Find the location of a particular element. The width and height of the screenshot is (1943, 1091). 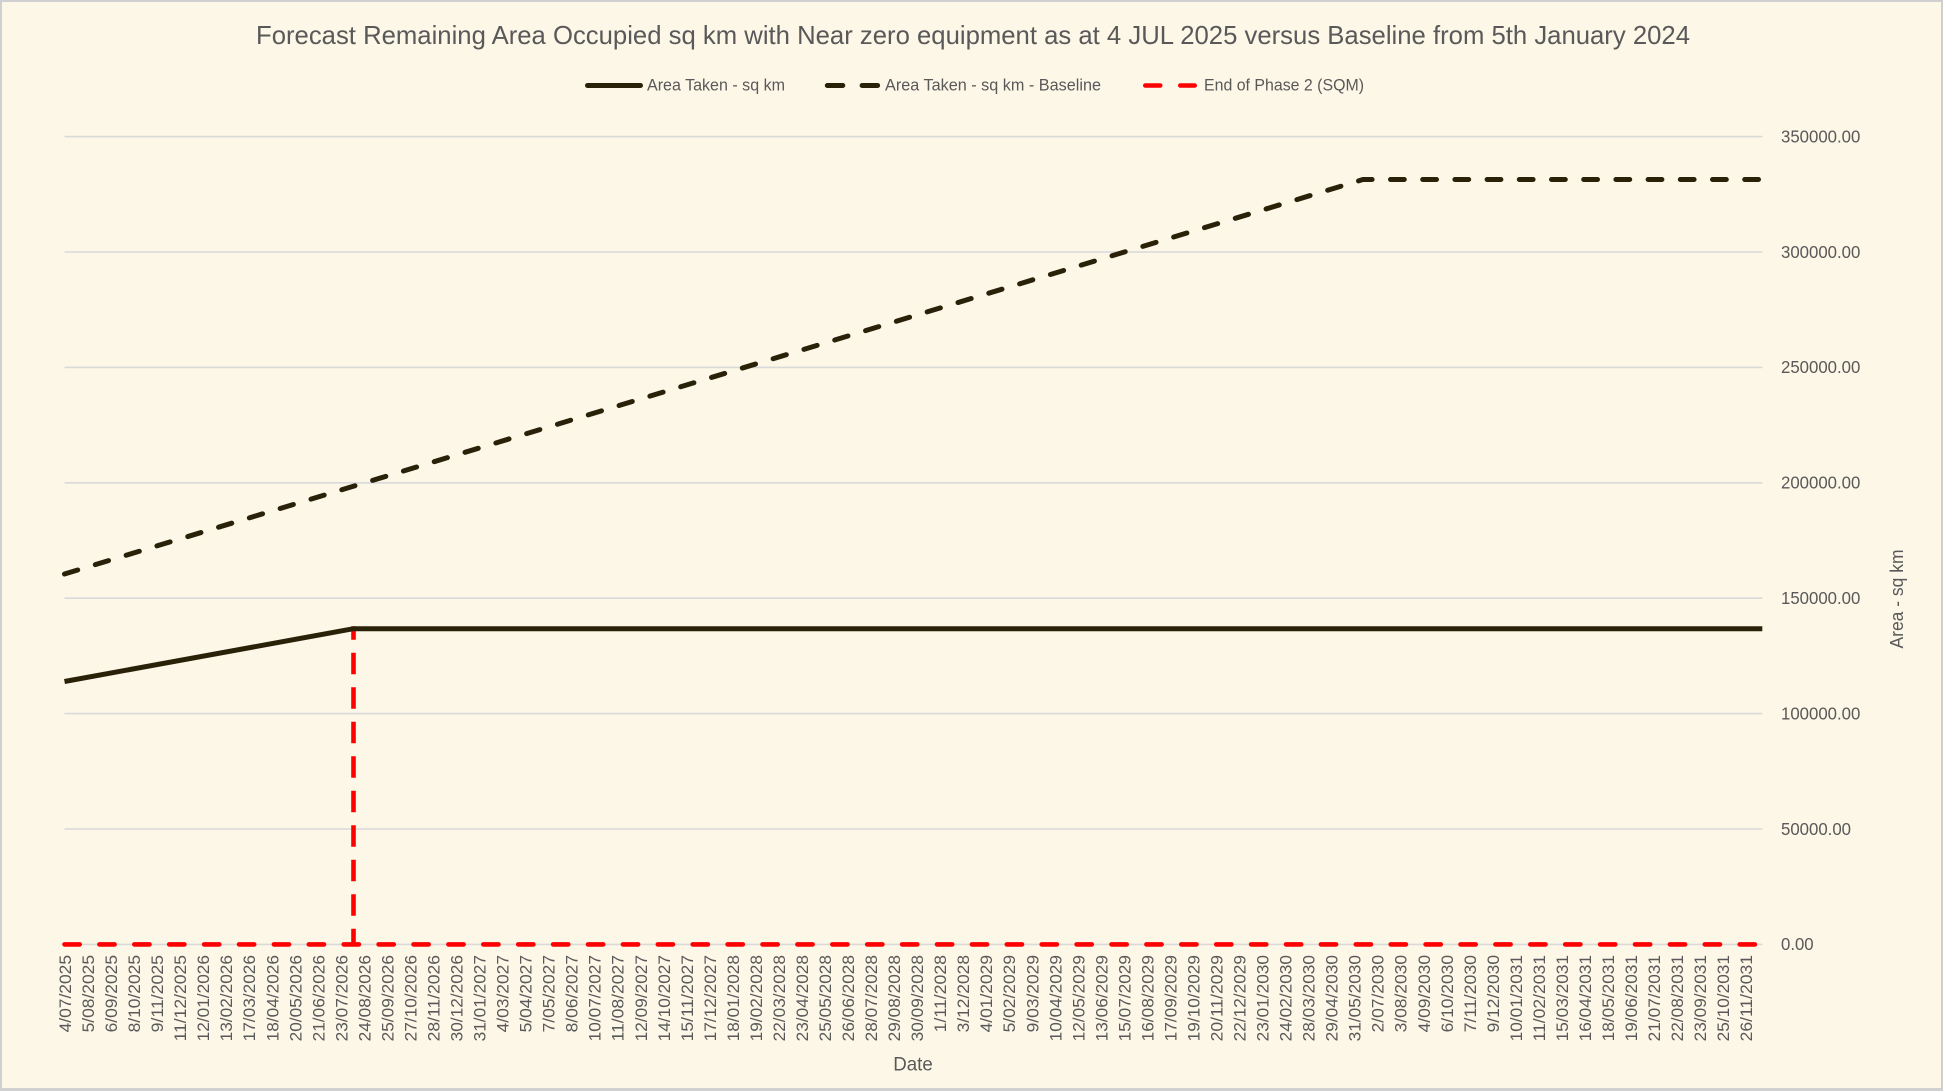

svg-text: 5/08/2025 is located at coordinates (88, 993).